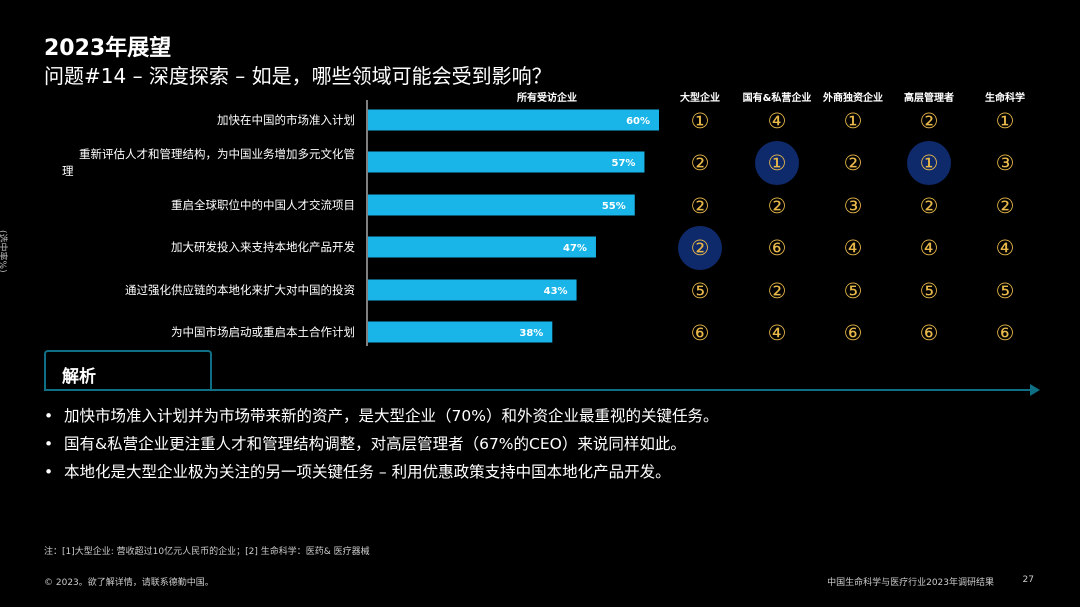 Image resolution: width=1080 pixels, height=607 pixels. I want to click on report-title: 中国生命科学与医疗行业2023年调研结果, so click(910, 583).